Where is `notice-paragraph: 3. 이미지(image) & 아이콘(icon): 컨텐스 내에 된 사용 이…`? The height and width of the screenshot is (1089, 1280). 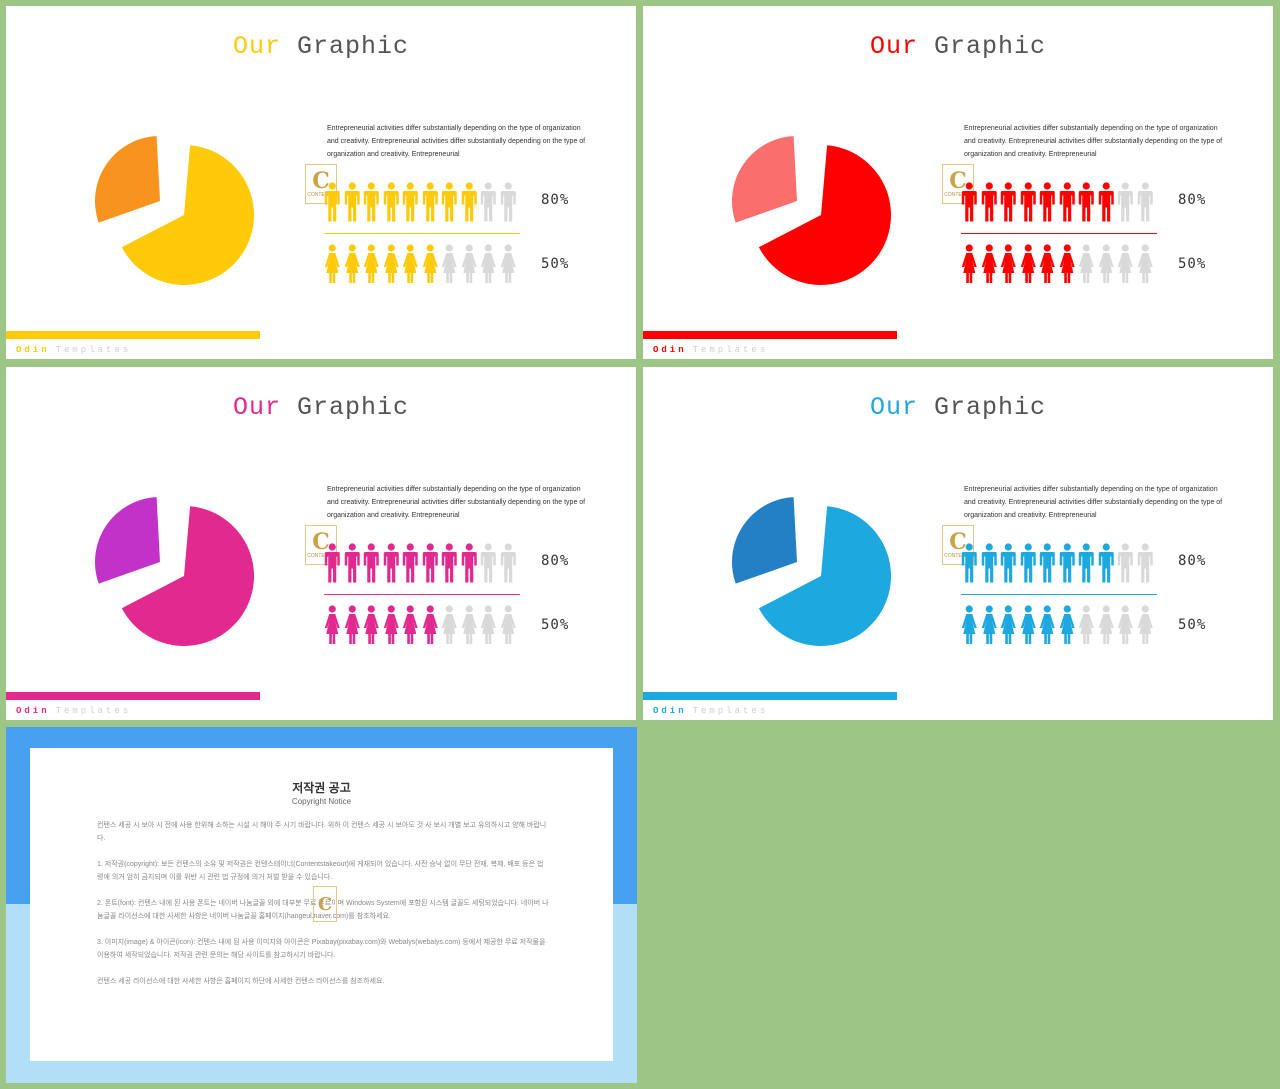 notice-paragraph: 3. 이미지(image) & 아이콘(icon): 컨텐스 내에 된 사용 이… is located at coordinates (321, 949).